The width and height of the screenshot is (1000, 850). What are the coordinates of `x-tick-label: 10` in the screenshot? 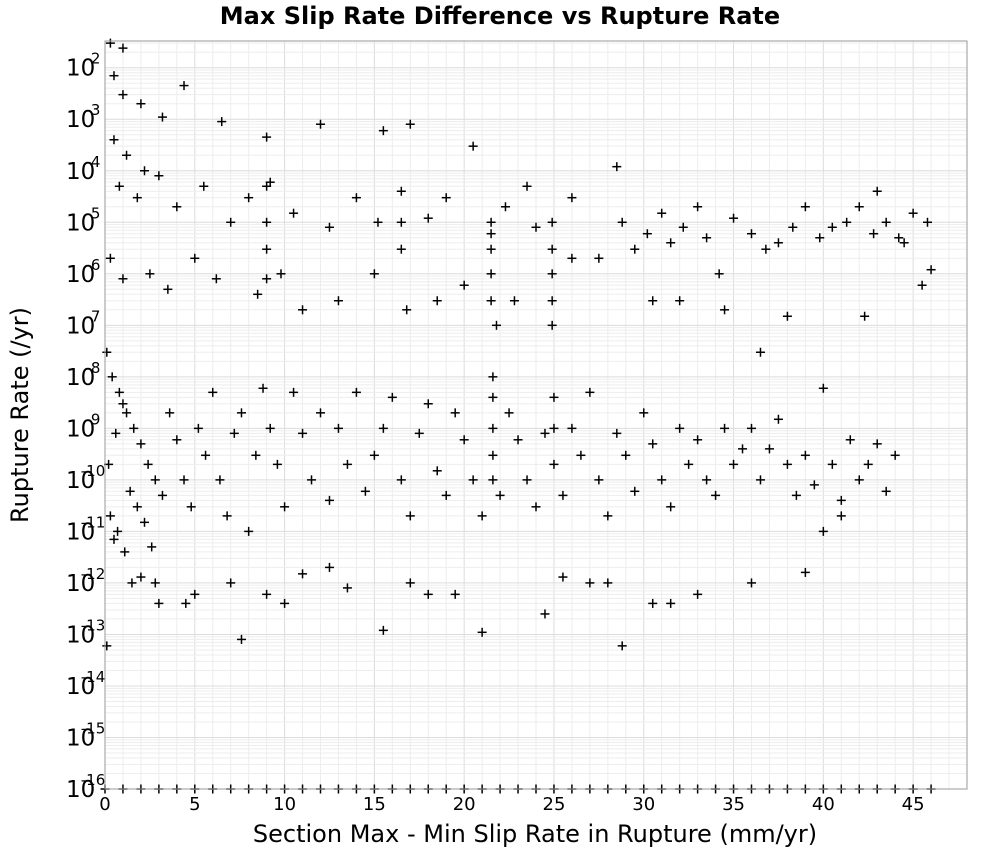 It's located at (284, 804).